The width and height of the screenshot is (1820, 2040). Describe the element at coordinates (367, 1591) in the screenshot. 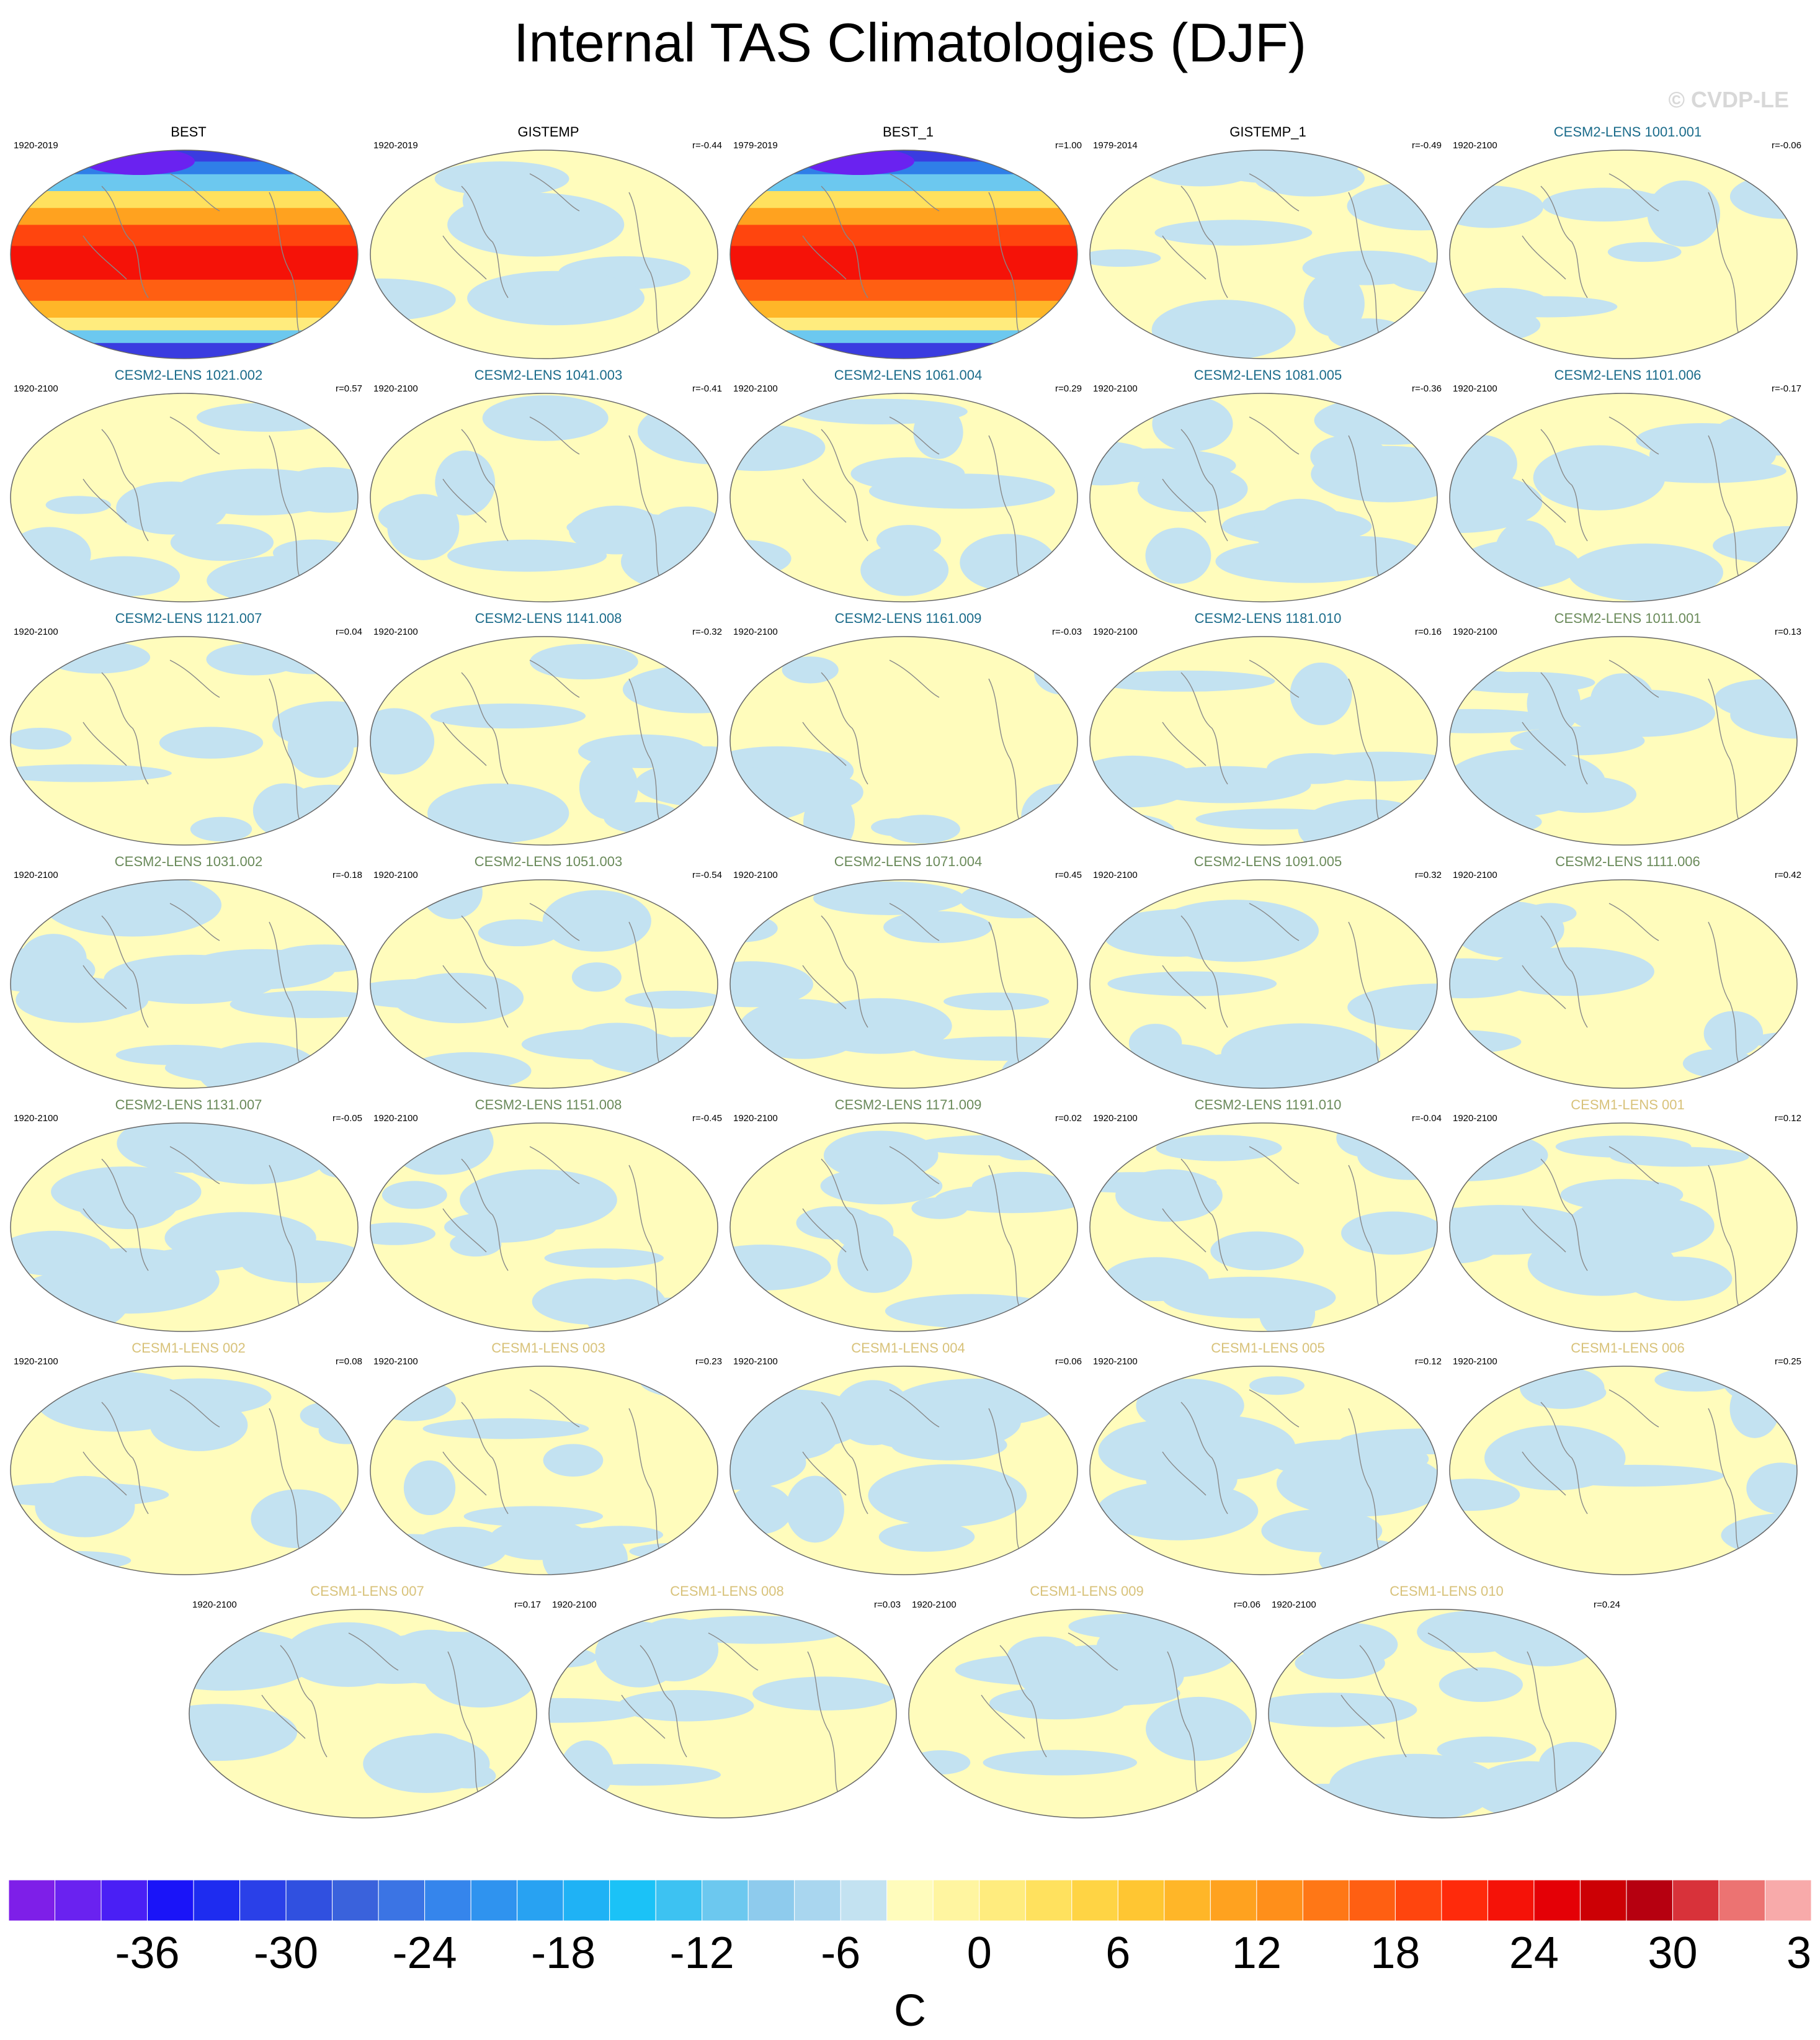

I see `panel-title: CESM1-LENS 007` at that location.